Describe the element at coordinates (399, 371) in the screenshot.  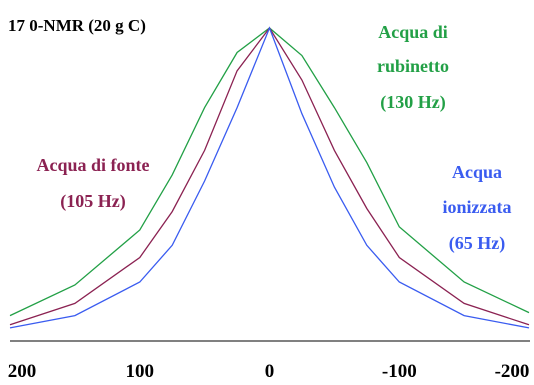
I see `x-tick-label: -100` at that location.